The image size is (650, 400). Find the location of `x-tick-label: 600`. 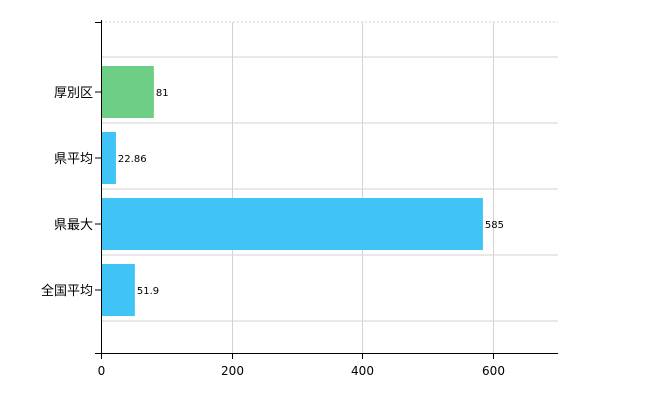

x-tick-label: 600 is located at coordinates (493, 371).